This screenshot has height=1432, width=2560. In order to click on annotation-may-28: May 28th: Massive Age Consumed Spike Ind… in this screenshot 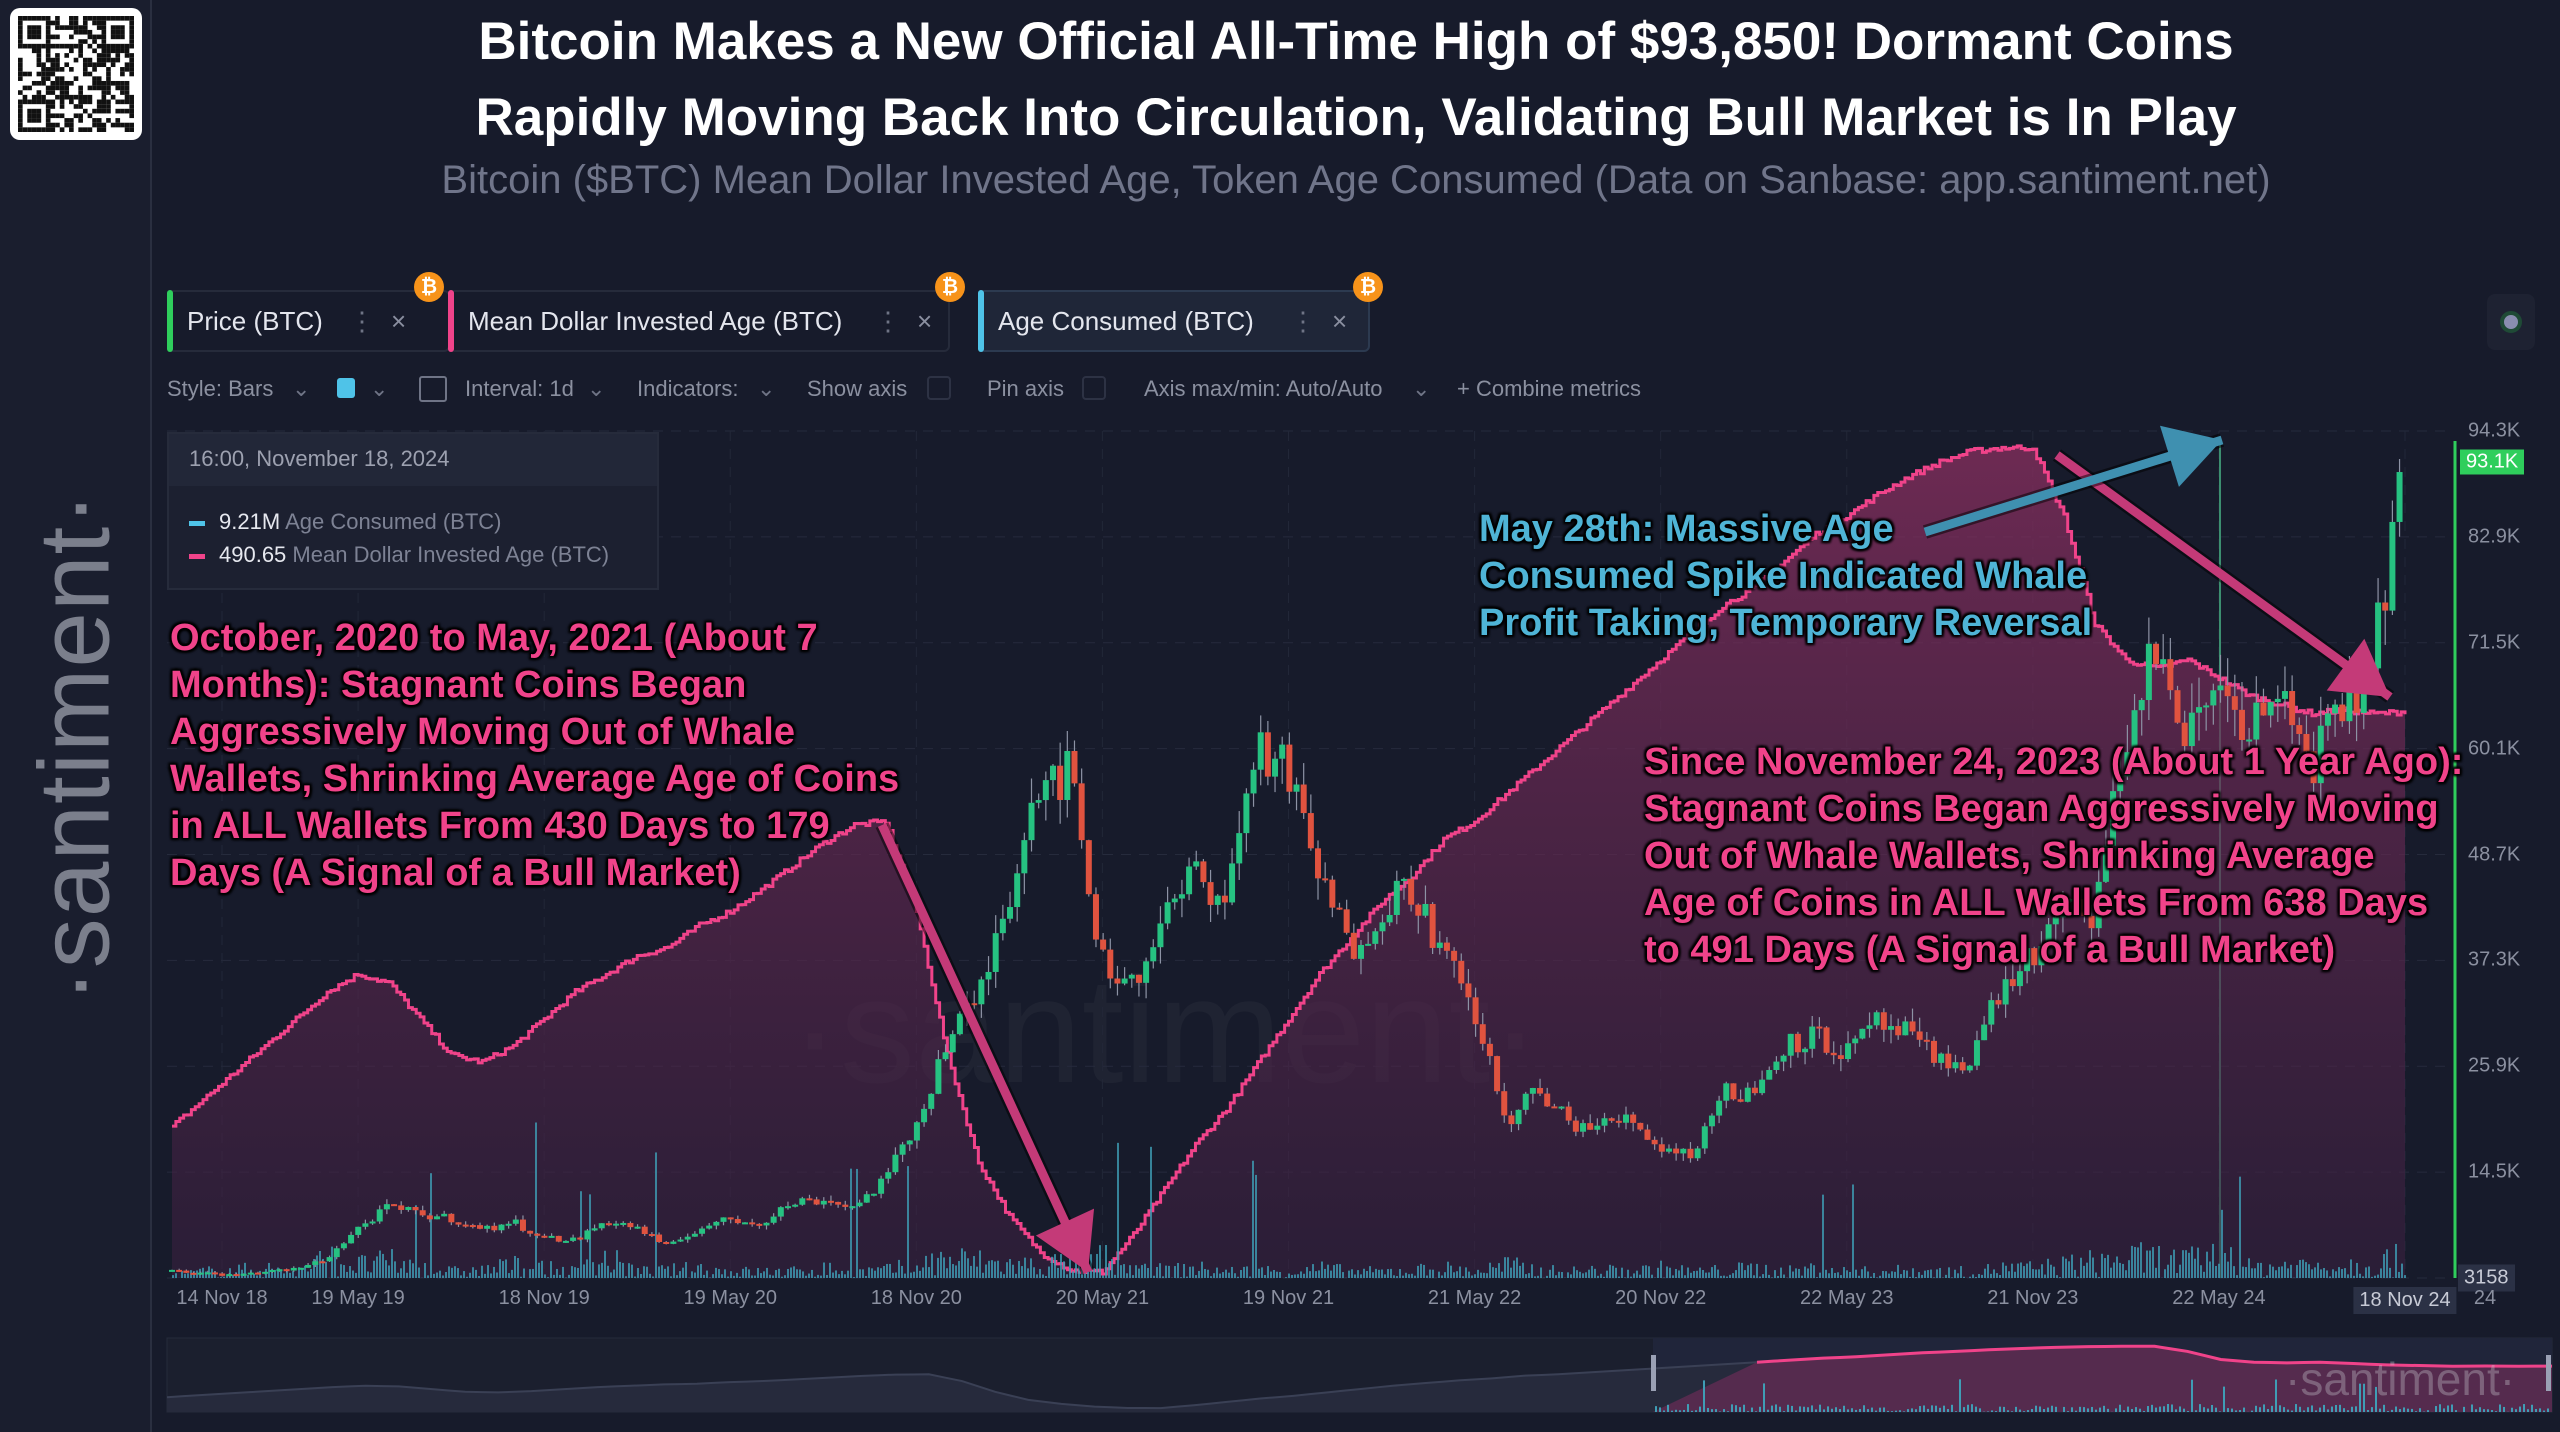, I will do `click(1785, 576)`.